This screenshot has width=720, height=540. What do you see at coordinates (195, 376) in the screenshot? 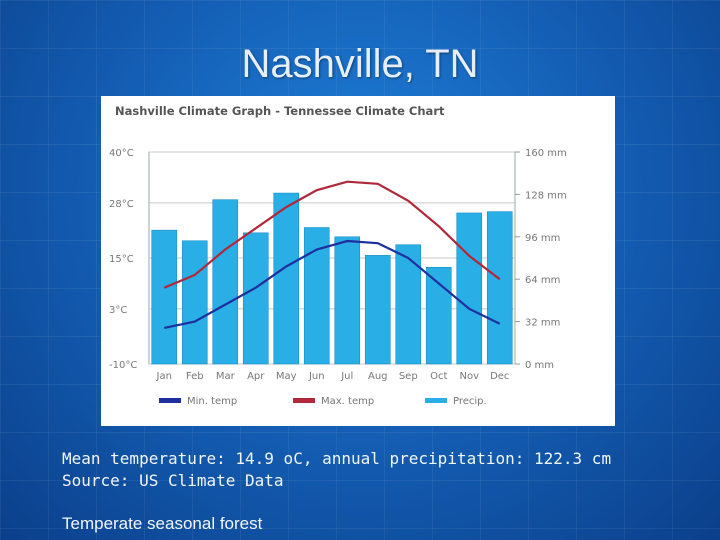
I see `x-tick-label: Feb` at bounding box center [195, 376].